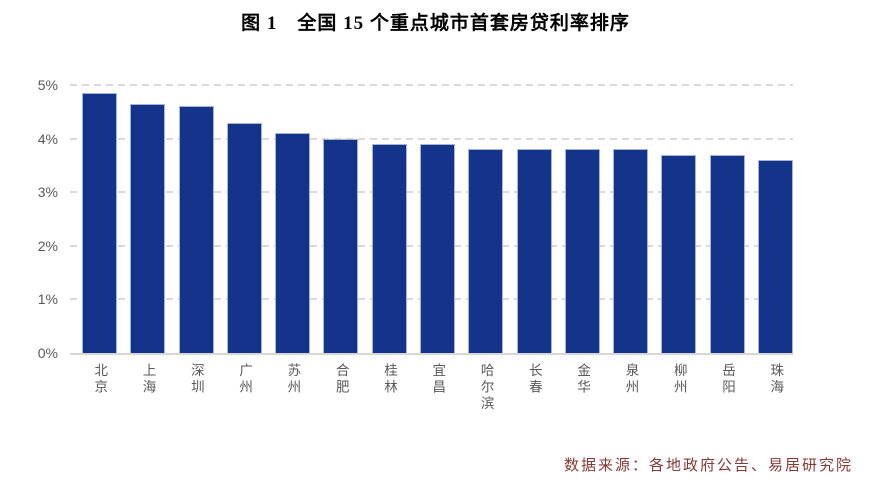 Image resolution: width=871 pixels, height=491 pixels. I want to click on gridline-4-percent, so click(431, 138).